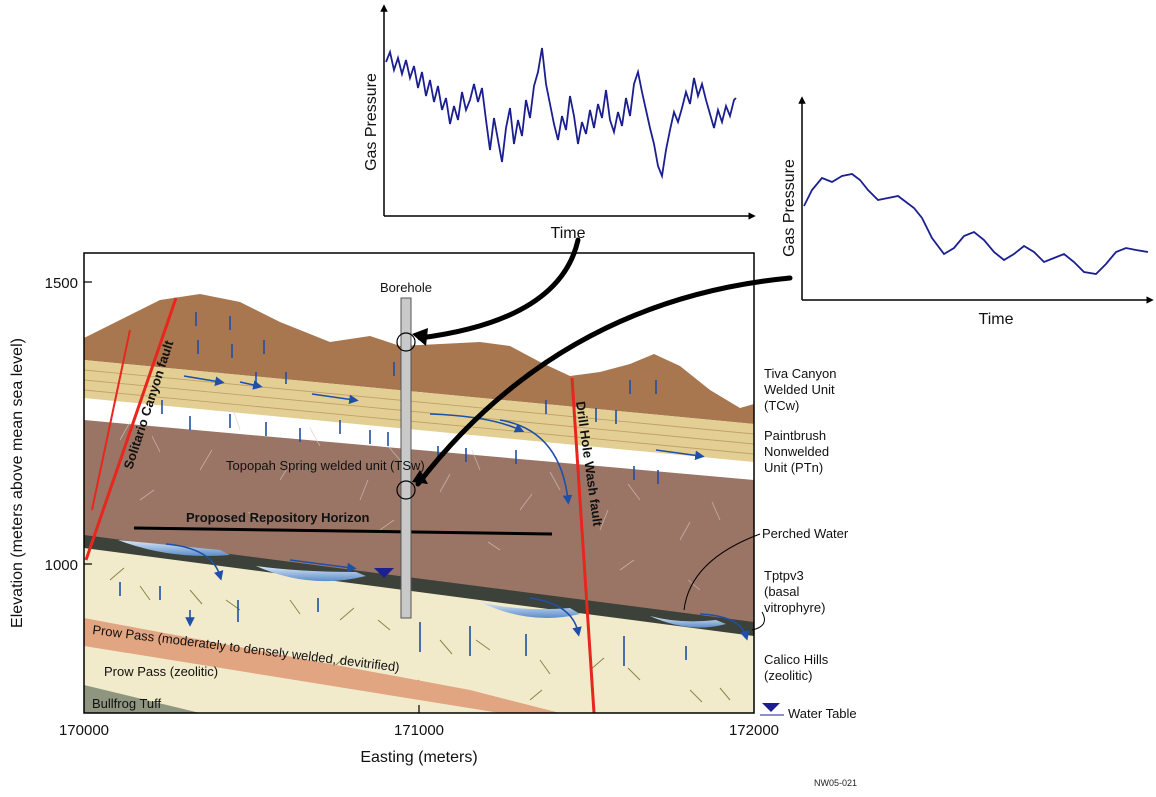  Describe the element at coordinates (419, 730) in the screenshot. I see `x-tick-171000: 171000` at that location.